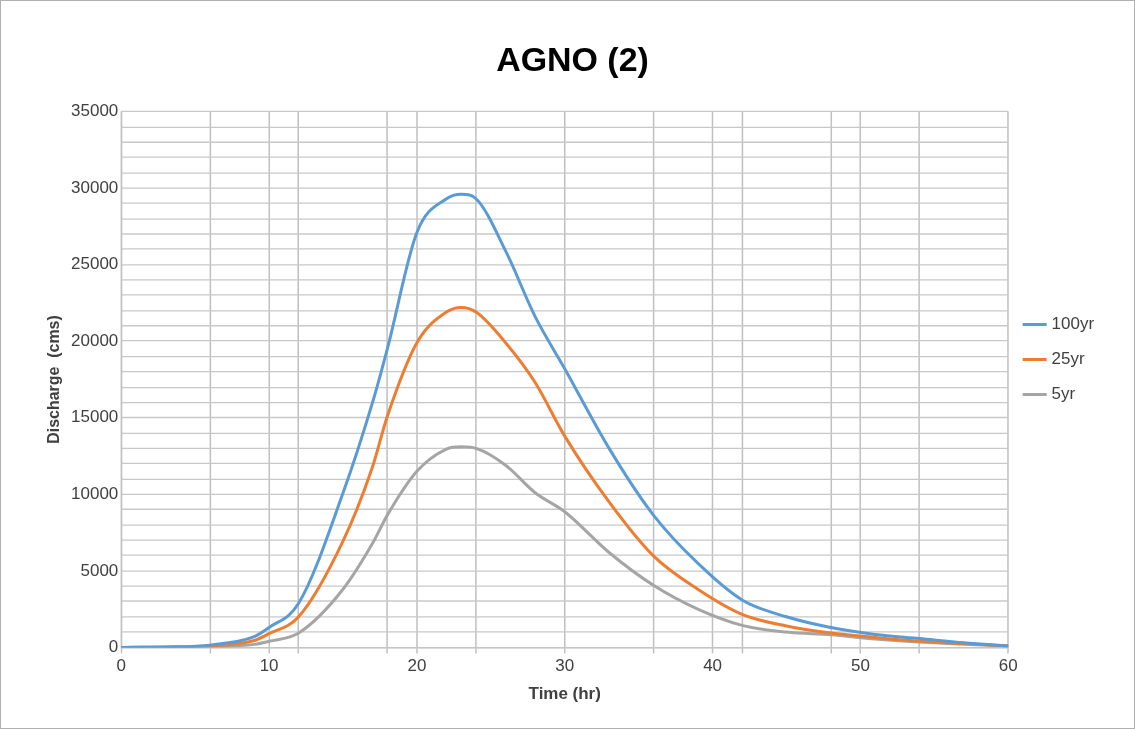  What do you see at coordinates (860, 666) in the screenshot?
I see `x-tick-label: 50` at bounding box center [860, 666].